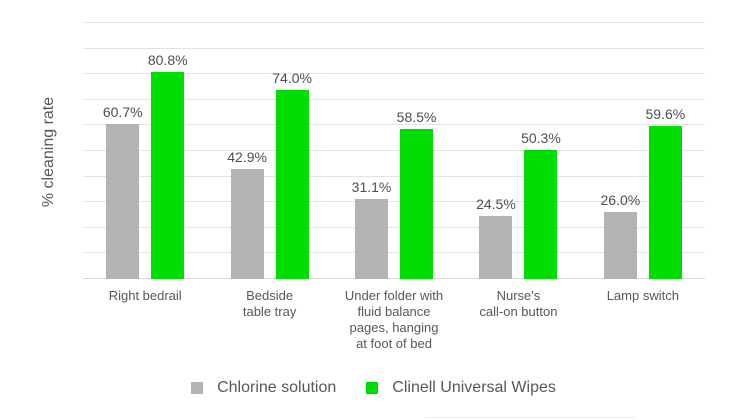 This screenshot has width=747, height=420. Describe the element at coordinates (665, 114) in the screenshot. I see `bar-value-label: 59.6%` at that location.